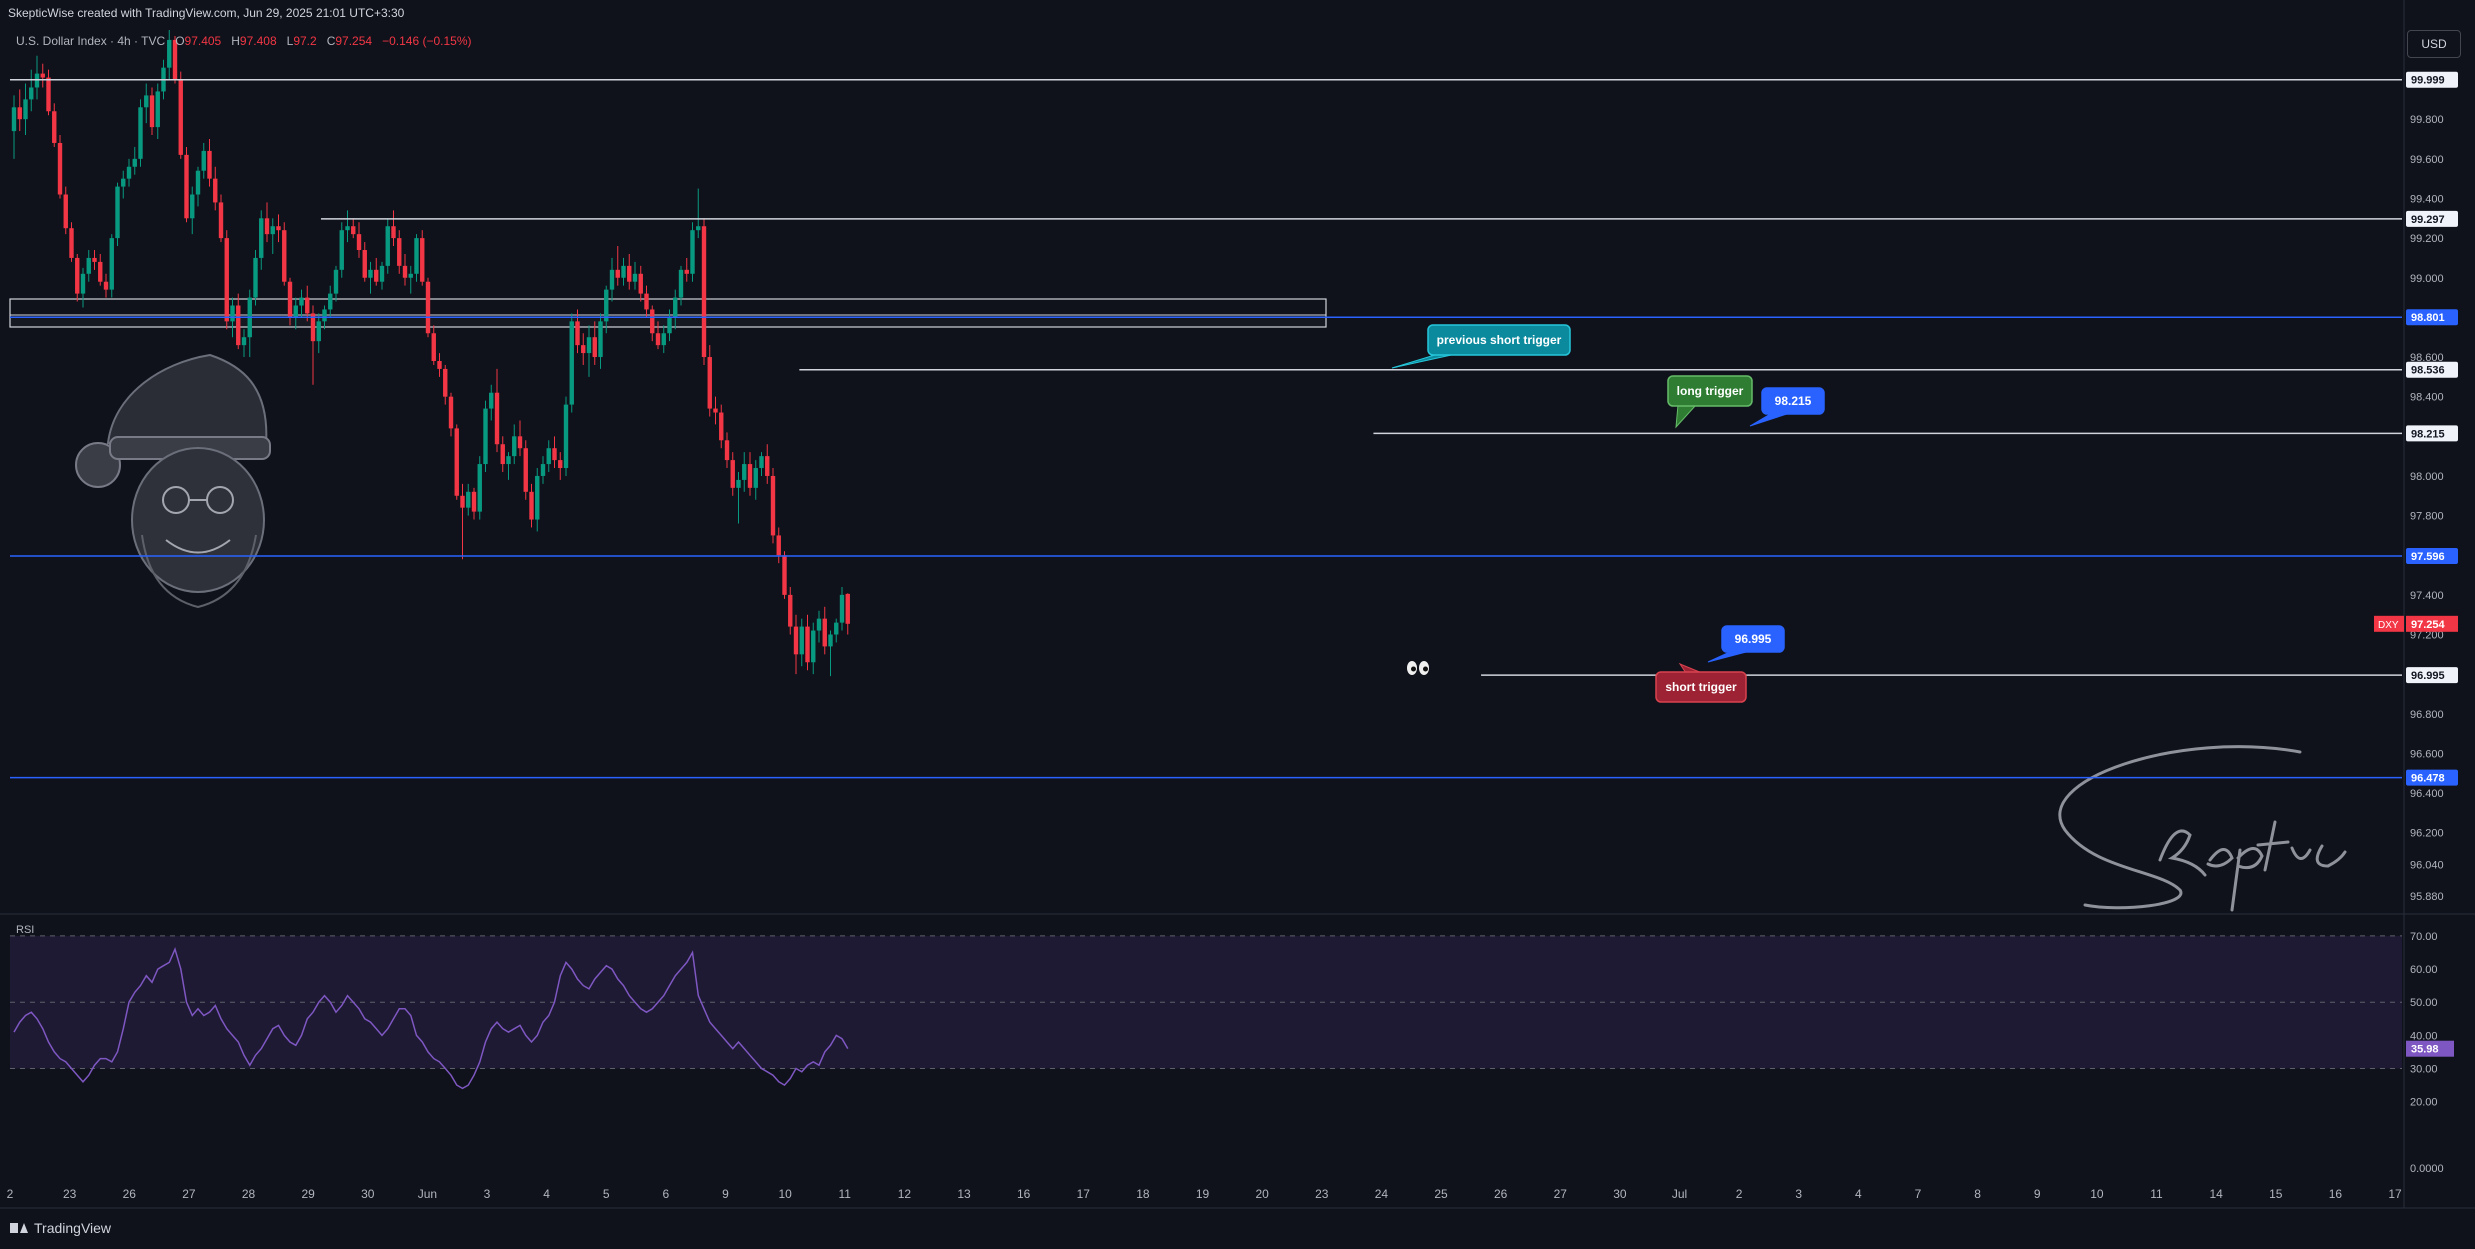 This screenshot has width=2475, height=1249. What do you see at coordinates (91, 41) in the screenshot?
I see `symbol-label: U.S. Dollar Index · 4h · TVC` at bounding box center [91, 41].